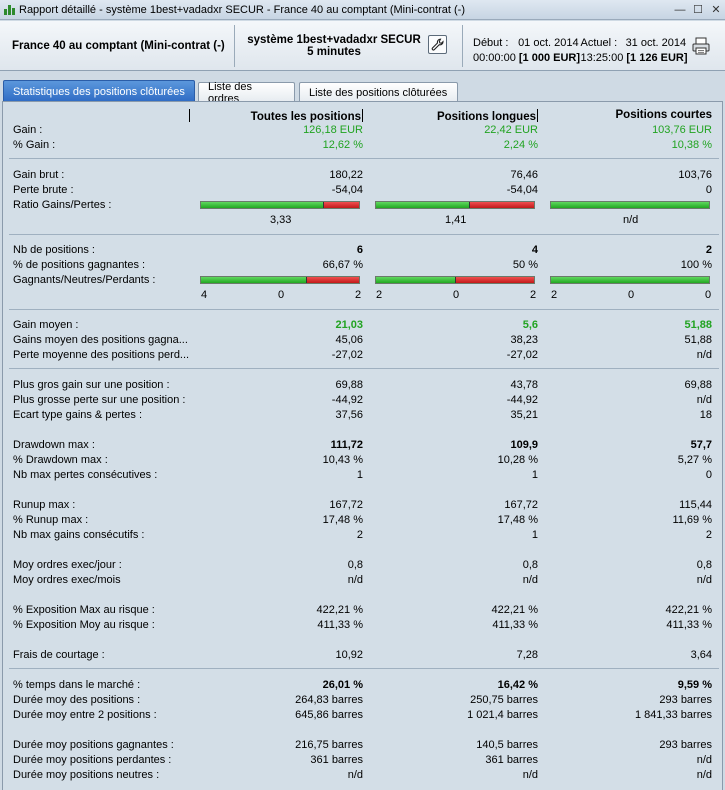 The image size is (725, 790). I want to click on value-all: 111,72, so click(346, 445).